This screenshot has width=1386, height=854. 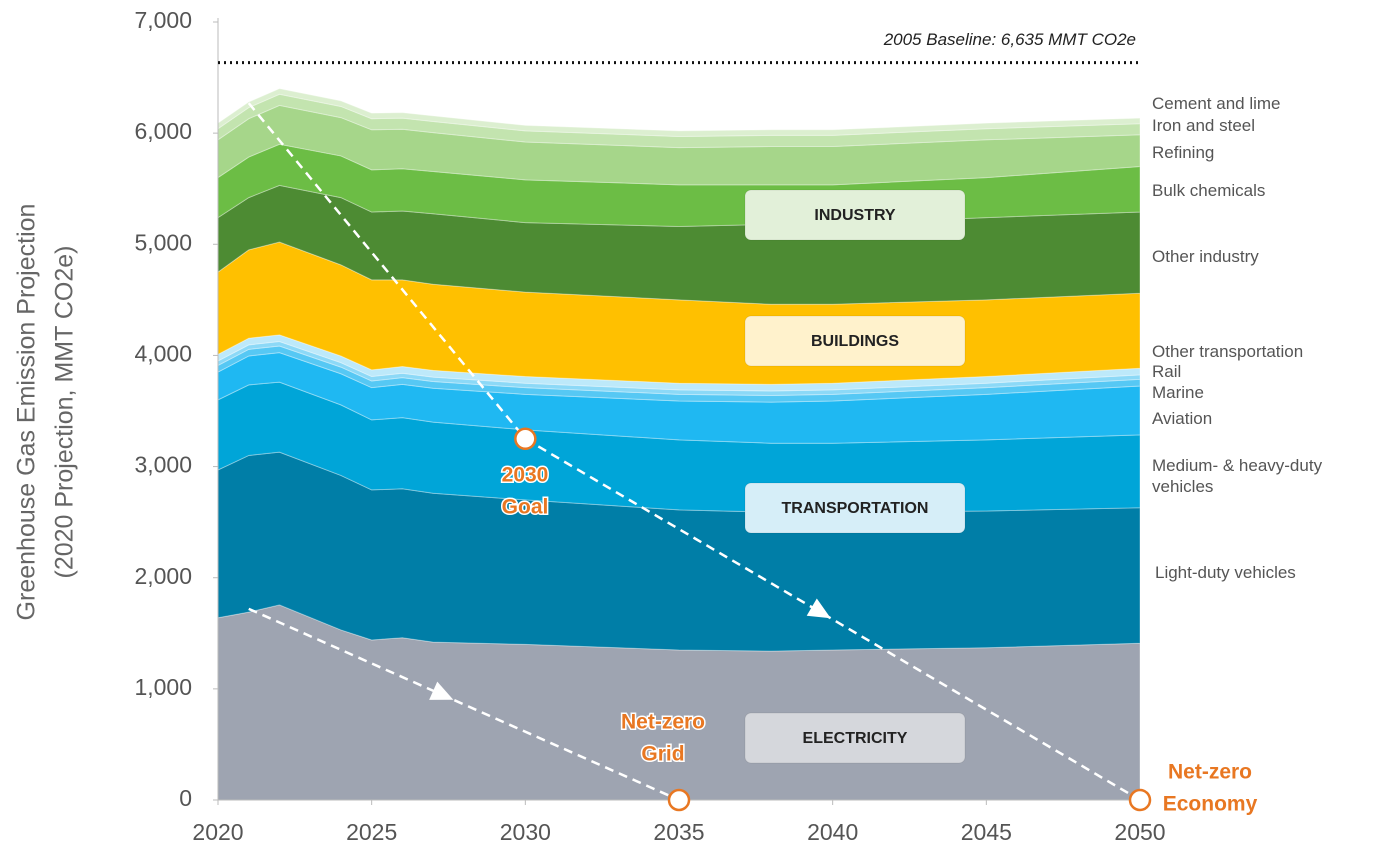 I want to click on milestone-label: 2030, so click(x=525, y=475).